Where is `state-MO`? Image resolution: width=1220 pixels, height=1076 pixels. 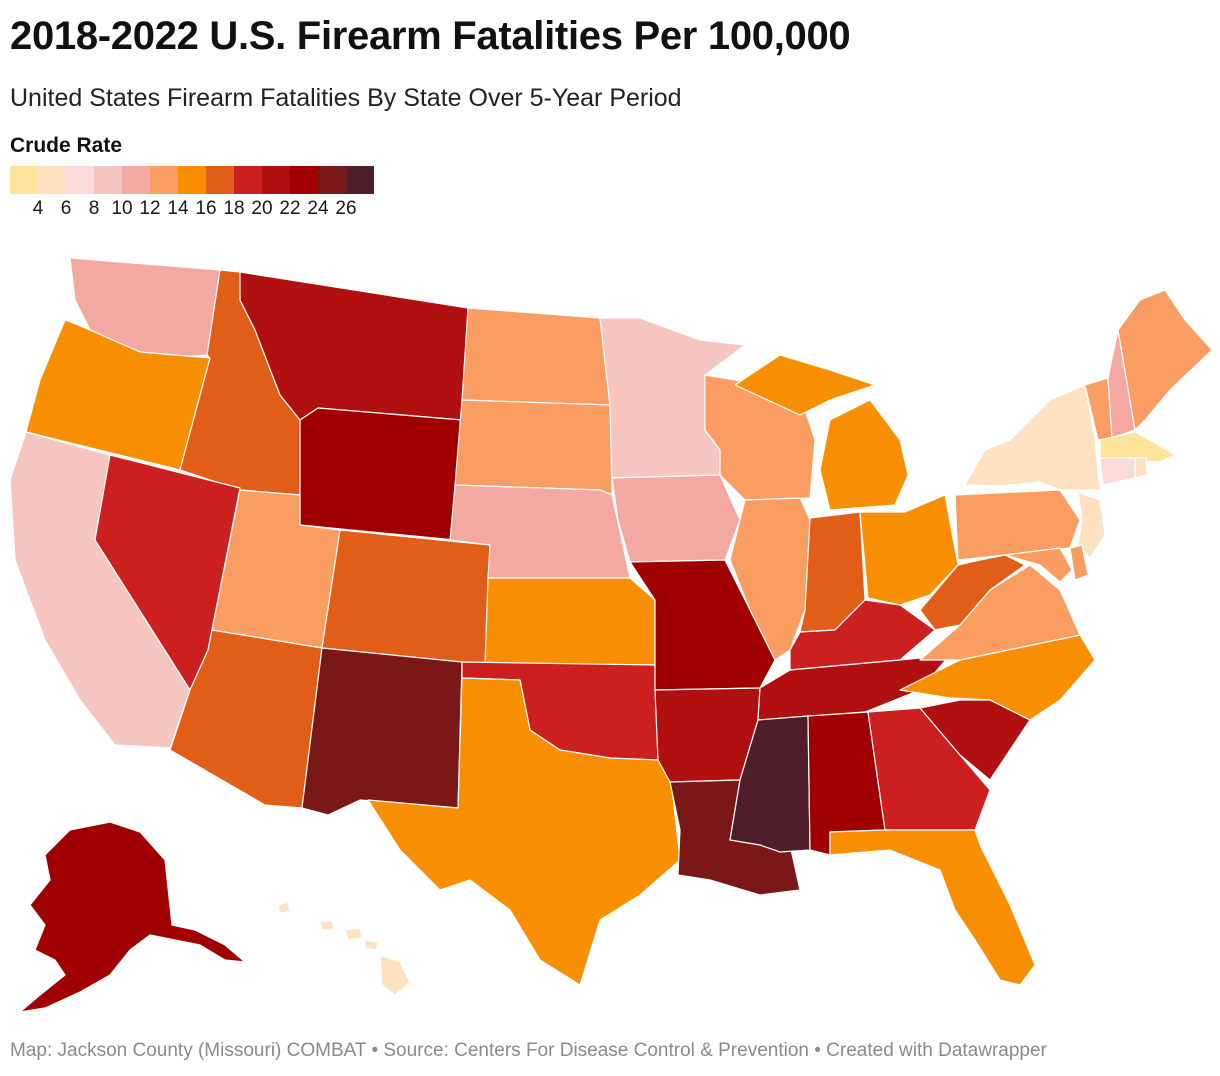
state-MO is located at coordinates (702, 625).